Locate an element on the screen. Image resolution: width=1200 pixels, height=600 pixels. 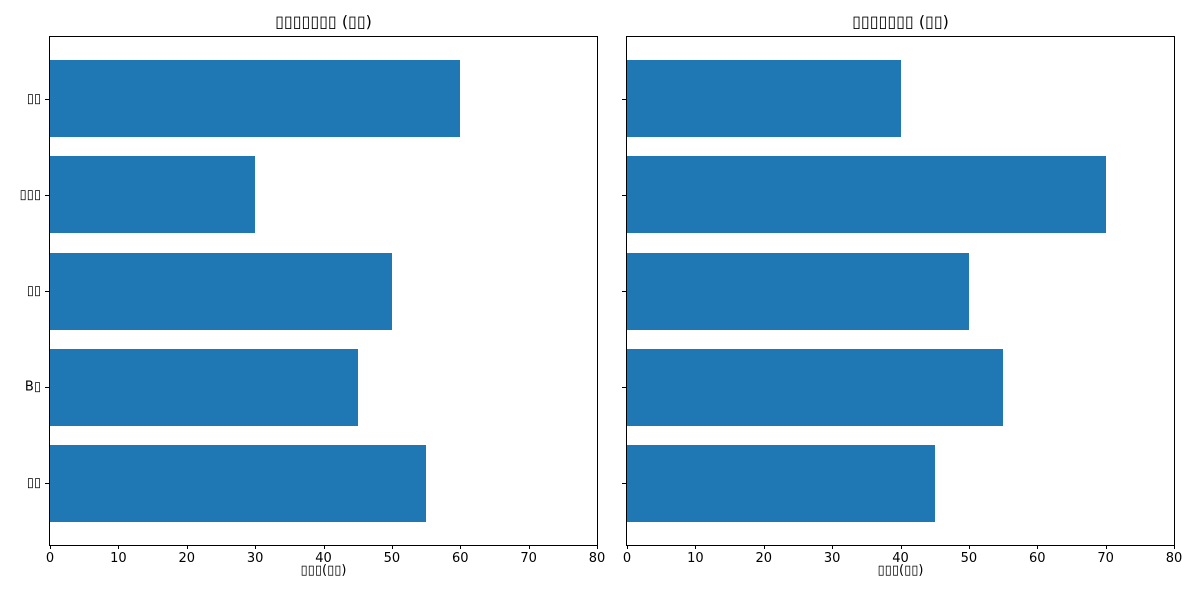
left-x-axis-label: ▯▯▯(▯▯) is located at coordinates (323, 570).